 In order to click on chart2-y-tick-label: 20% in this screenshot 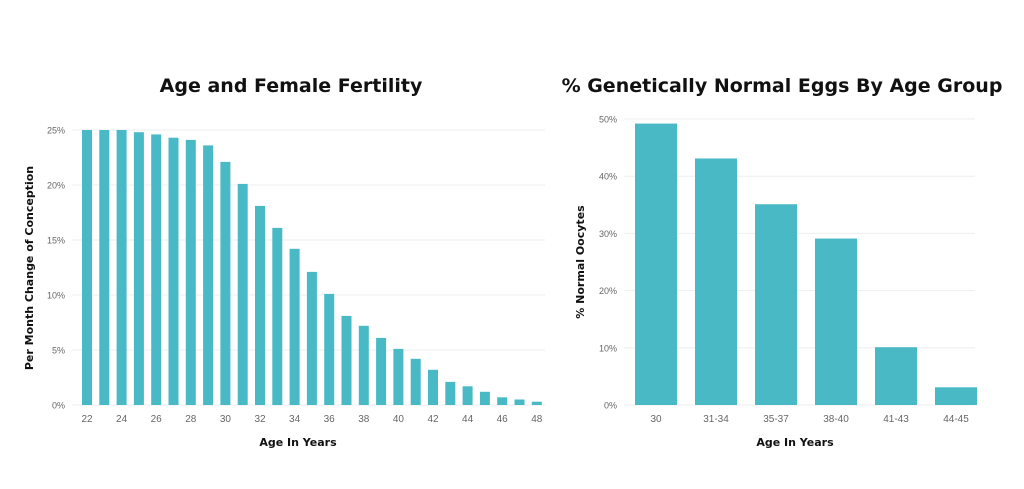, I will do `click(608, 291)`.